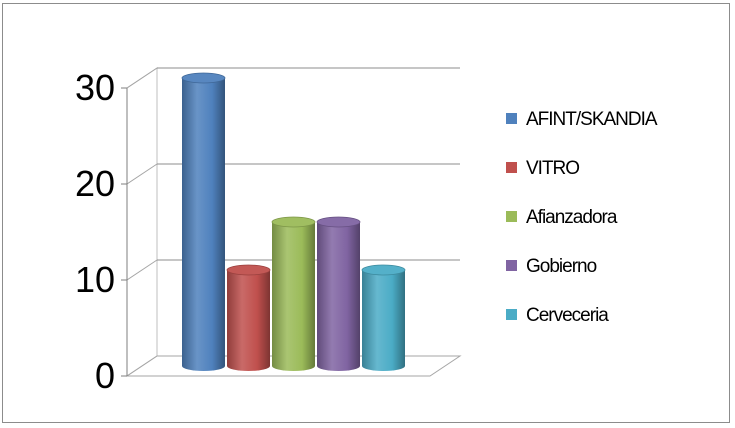 The height and width of the screenshot is (428, 735). I want to click on legend-label: Afianzadora, so click(572, 217).